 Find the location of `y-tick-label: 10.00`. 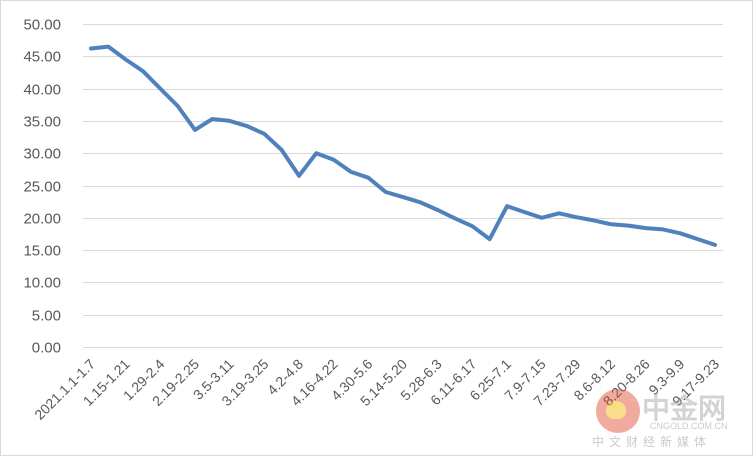

y-tick-label: 10.00 is located at coordinates (42, 283).